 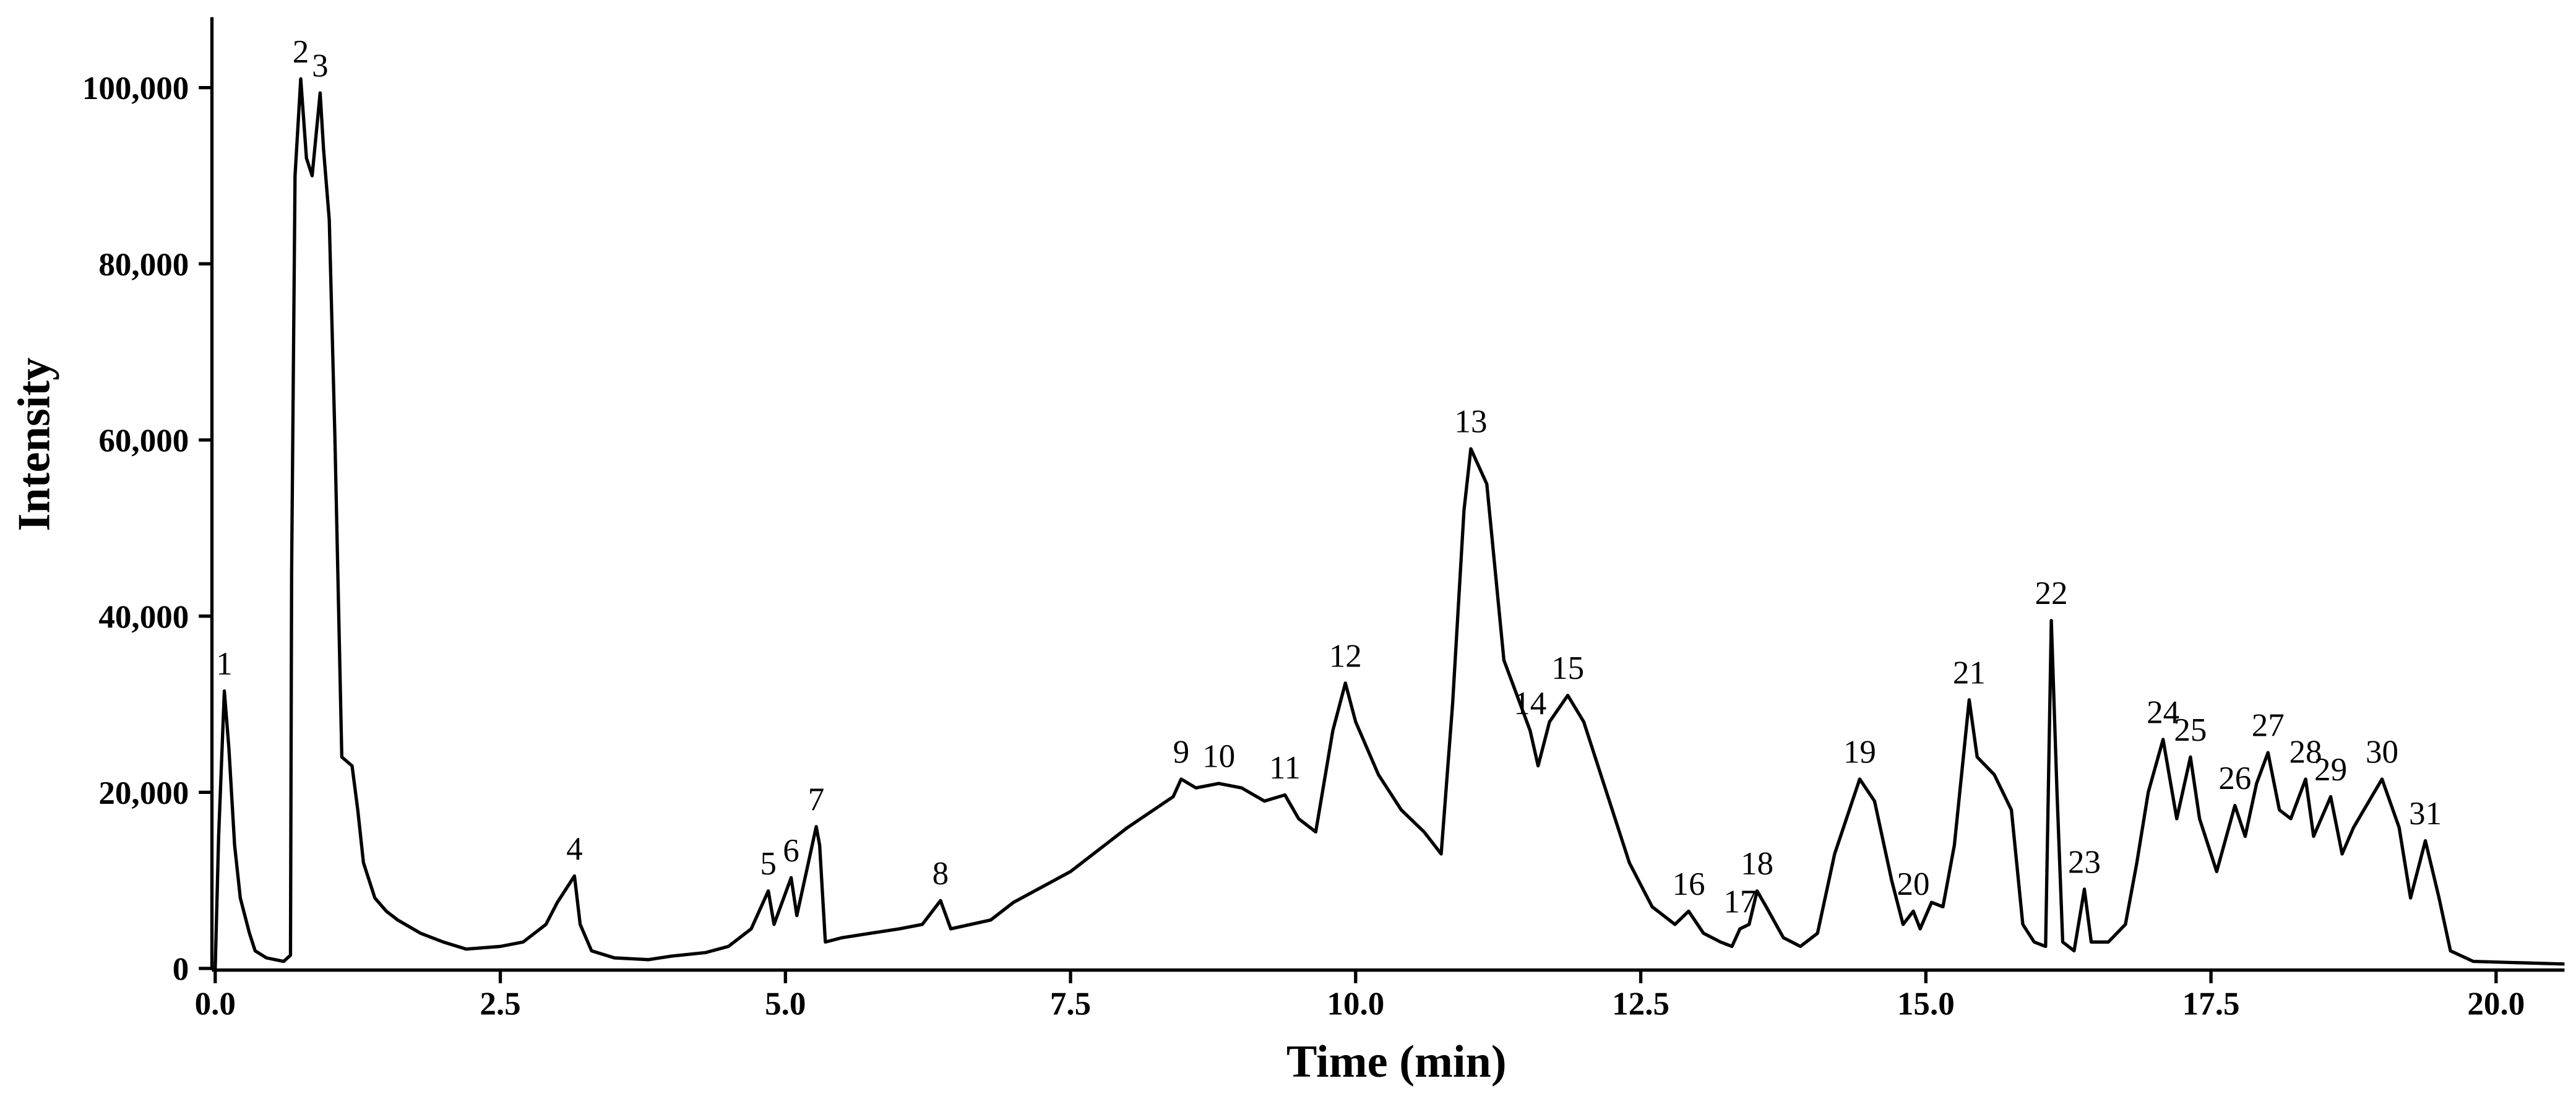 What do you see at coordinates (1396, 1062) in the screenshot?
I see `x-axis-title: Time (min)` at bounding box center [1396, 1062].